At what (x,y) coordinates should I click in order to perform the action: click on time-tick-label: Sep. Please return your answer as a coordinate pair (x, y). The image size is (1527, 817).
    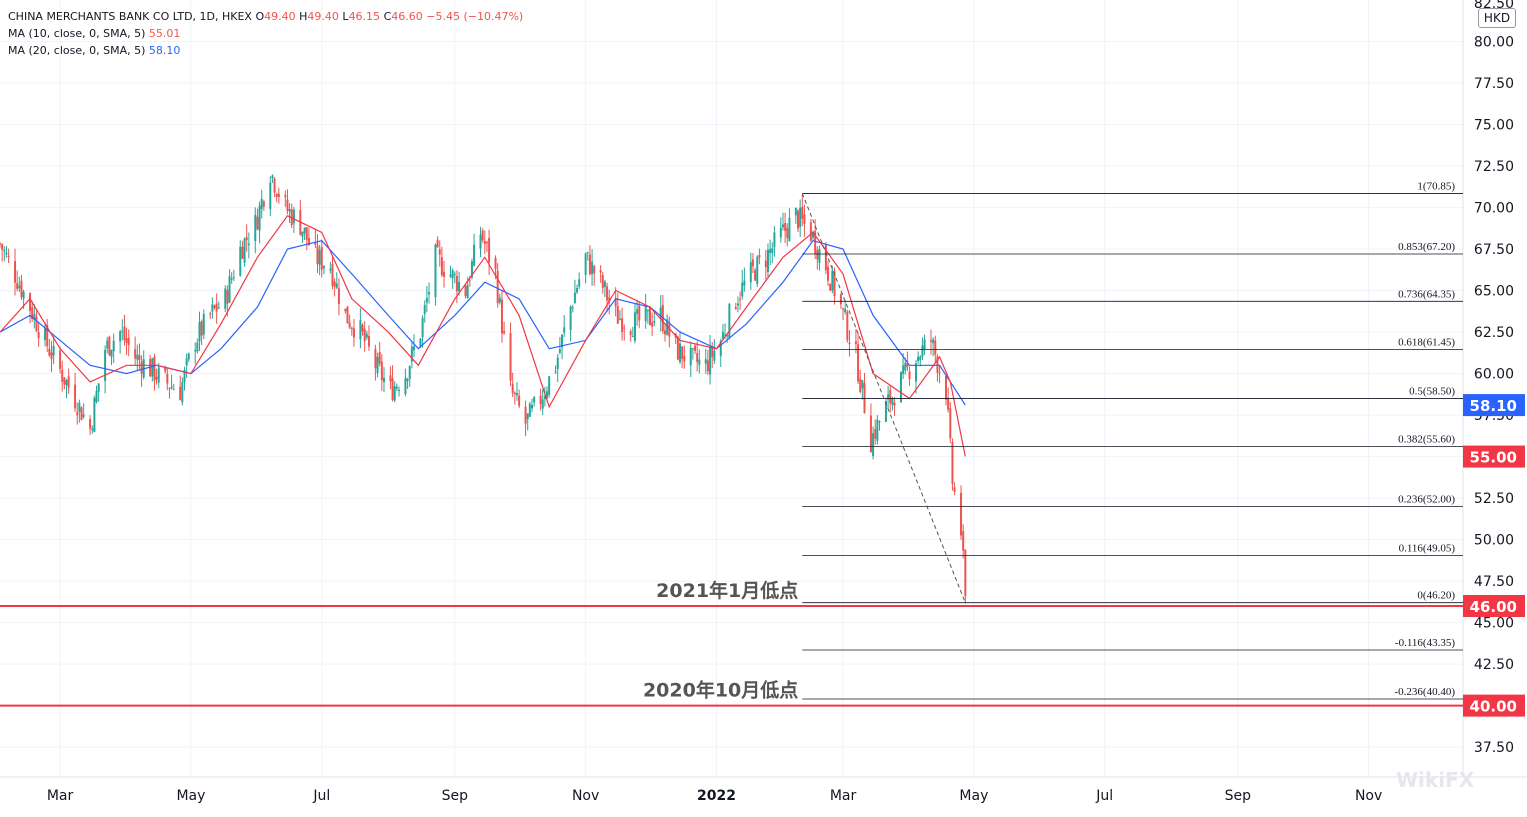
    Looking at the image, I should click on (455, 796).